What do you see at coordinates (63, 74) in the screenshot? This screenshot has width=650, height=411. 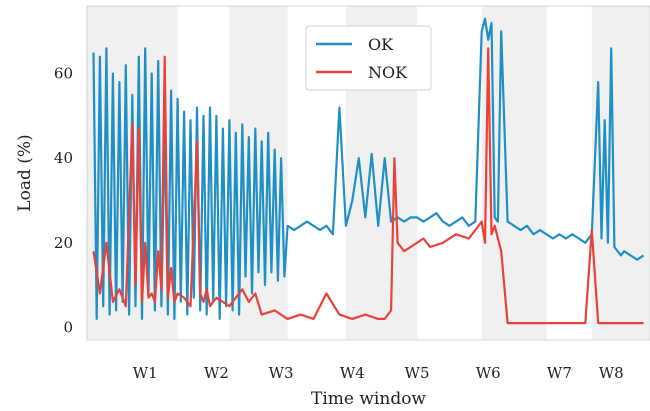 I see `y-tick-label: 60` at bounding box center [63, 74].